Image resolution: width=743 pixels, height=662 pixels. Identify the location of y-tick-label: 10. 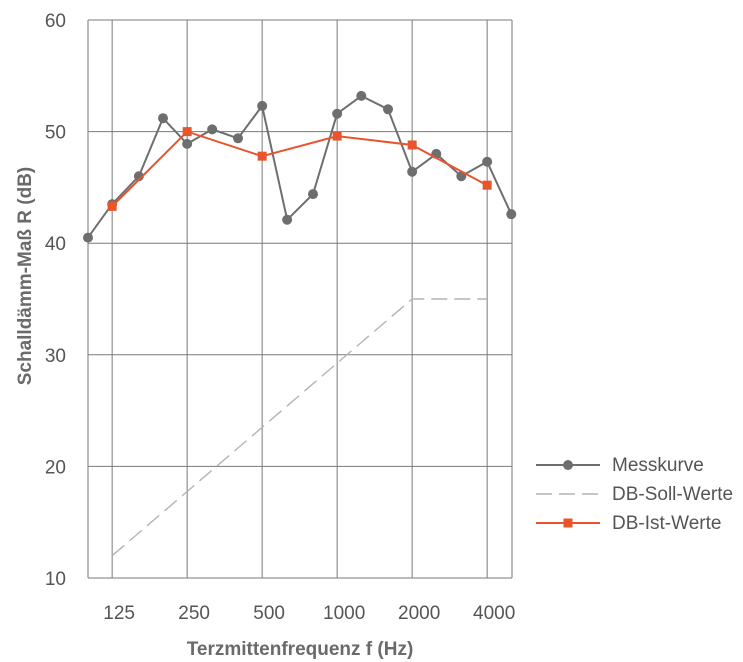
(55, 579).